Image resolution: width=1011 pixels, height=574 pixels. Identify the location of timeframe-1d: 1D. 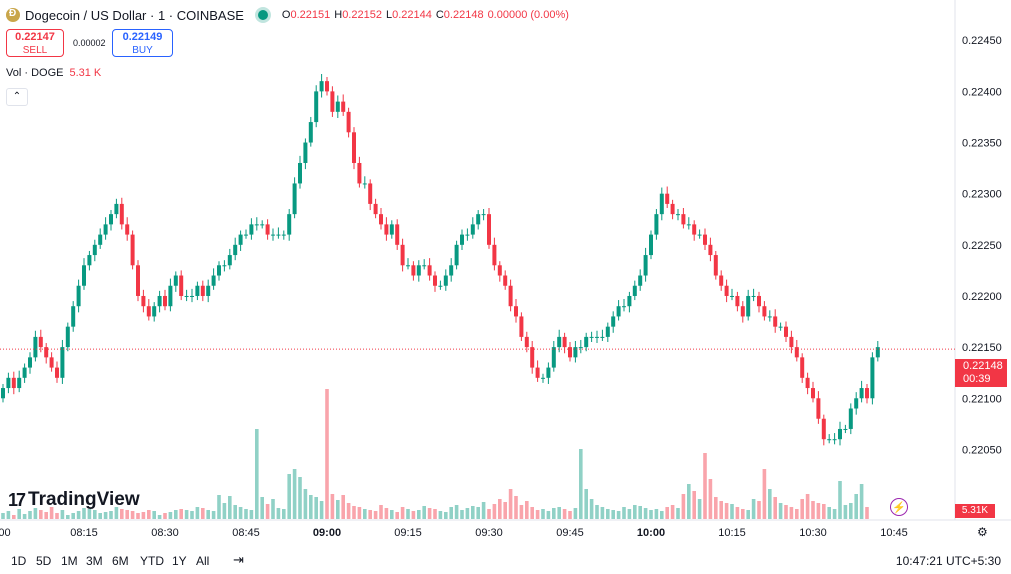
(19, 561).